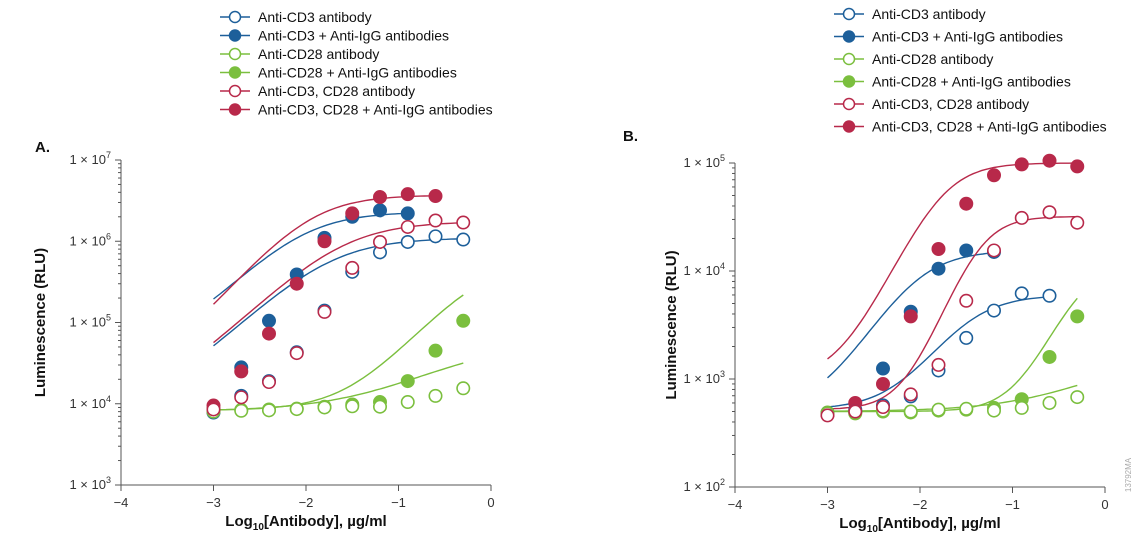  Describe the element at coordinates (630, 136) in the screenshot. I see `panel-label: B.` at that location.